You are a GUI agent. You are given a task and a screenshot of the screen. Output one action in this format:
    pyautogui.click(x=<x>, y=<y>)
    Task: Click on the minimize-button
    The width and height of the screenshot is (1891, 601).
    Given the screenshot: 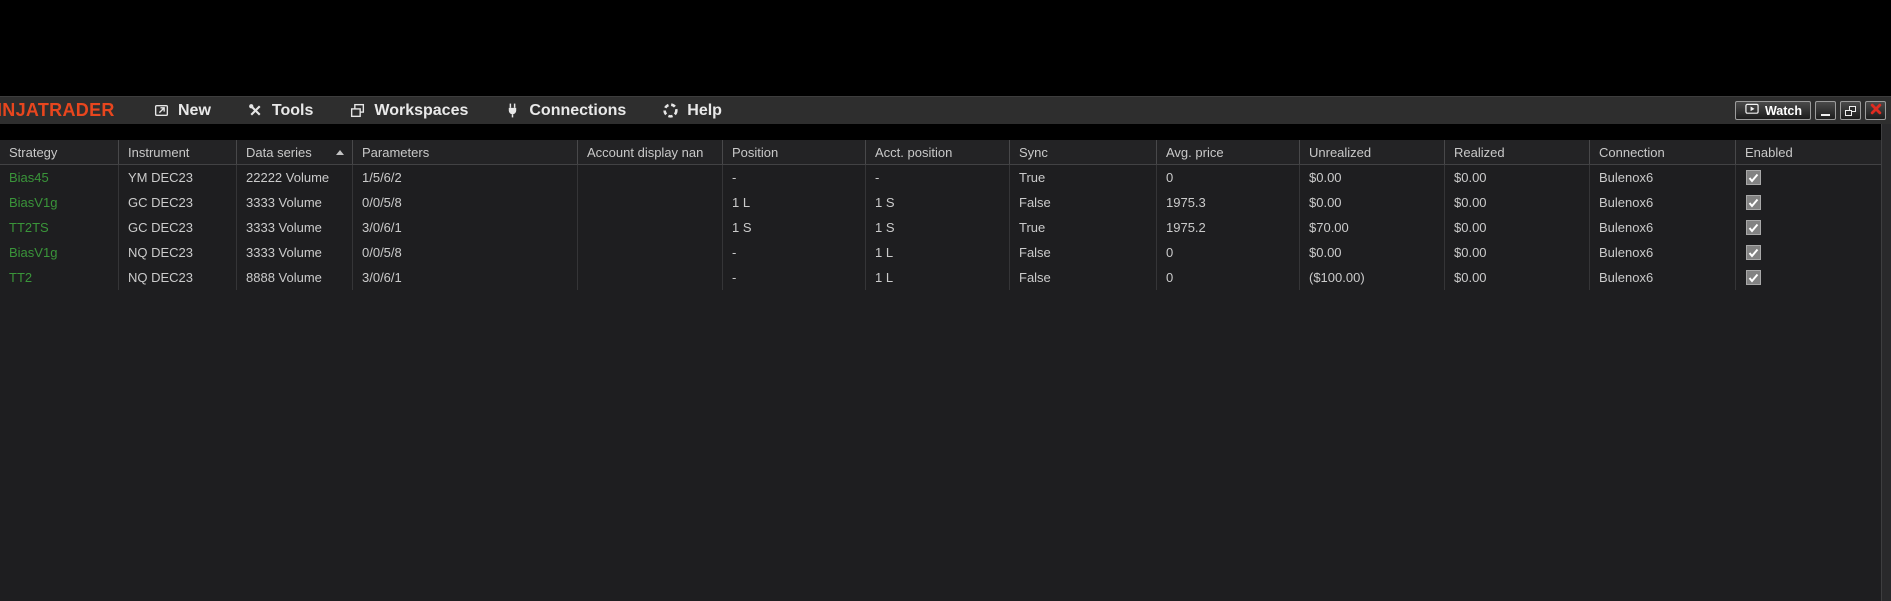 What is the action you would take?
    pyautogui.click(x=1825, y=110)
    